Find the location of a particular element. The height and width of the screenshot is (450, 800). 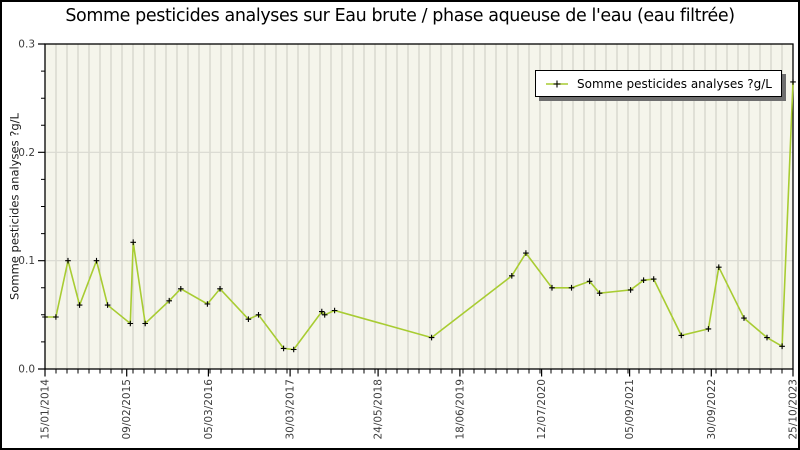

x-tick-label: 24/05/2018 is located at coordinates (379, 409).